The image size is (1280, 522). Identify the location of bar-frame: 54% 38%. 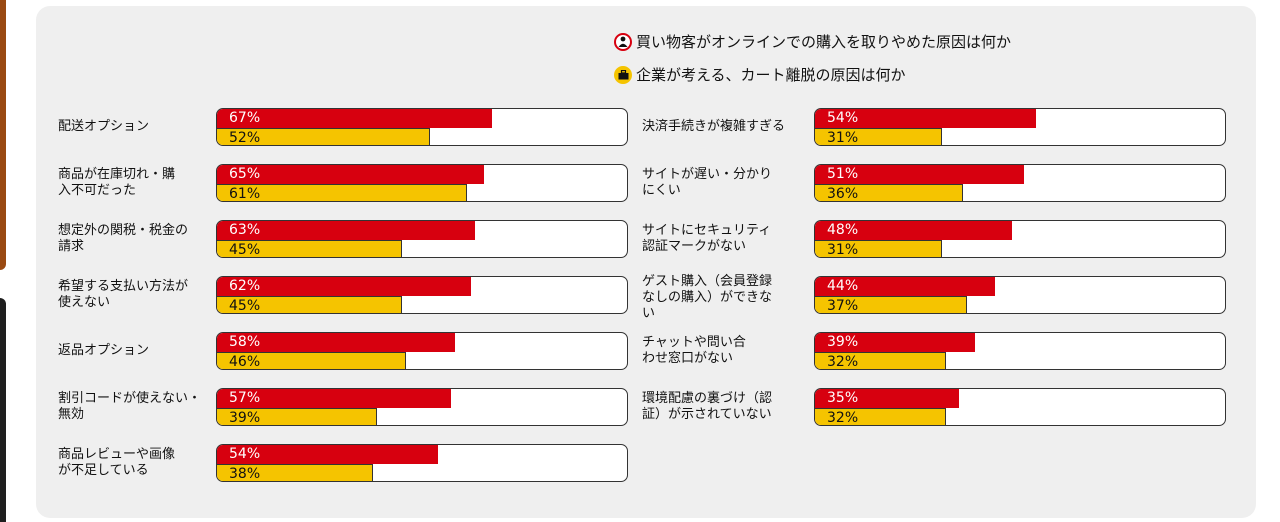
(422, 463).